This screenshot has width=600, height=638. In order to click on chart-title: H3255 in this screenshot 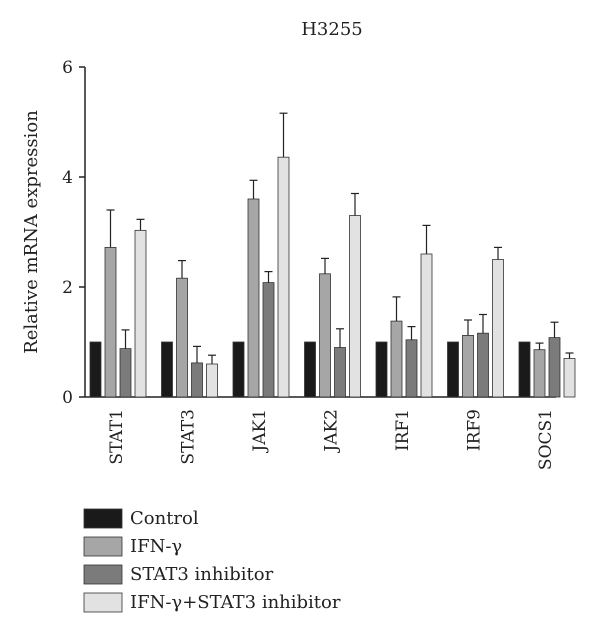, I will do `click(332, 29)`.